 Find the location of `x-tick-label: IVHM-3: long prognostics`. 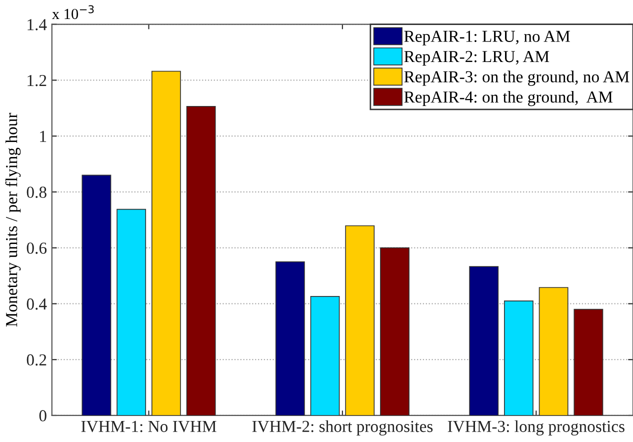

x-tick-label: IVHM-3: long prognostics is located at coordinates (536, 428).